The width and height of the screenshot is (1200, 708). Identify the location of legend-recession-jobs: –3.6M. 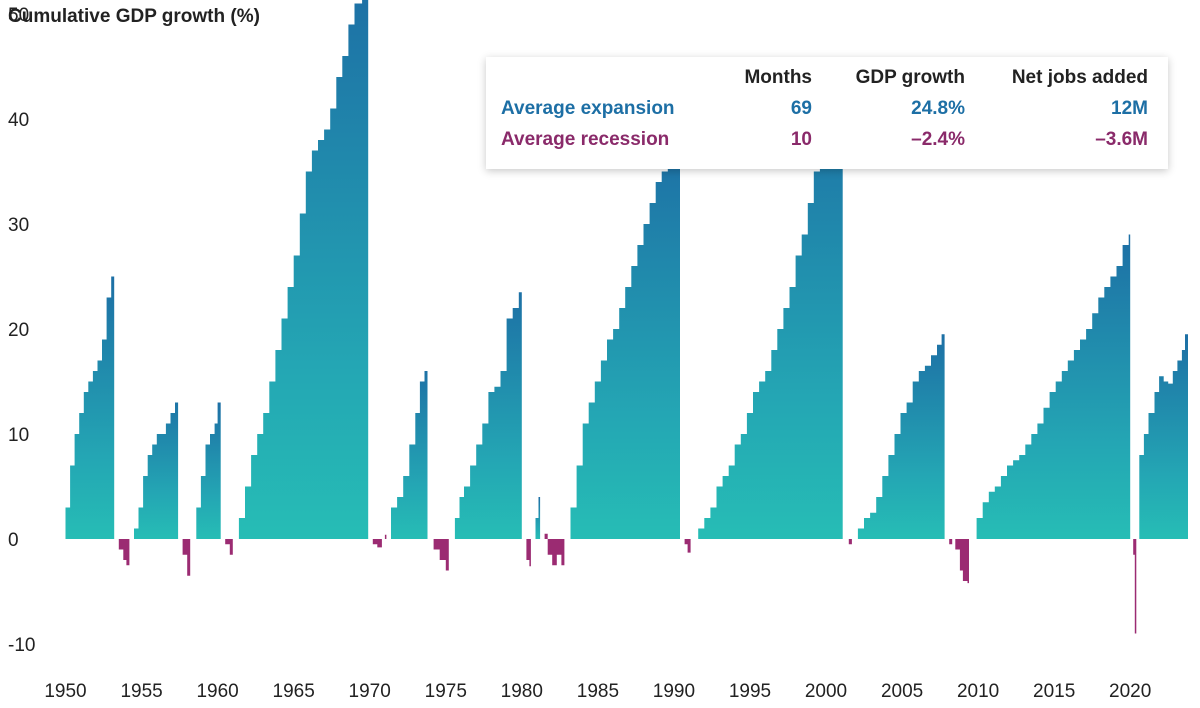
(1121, 139).